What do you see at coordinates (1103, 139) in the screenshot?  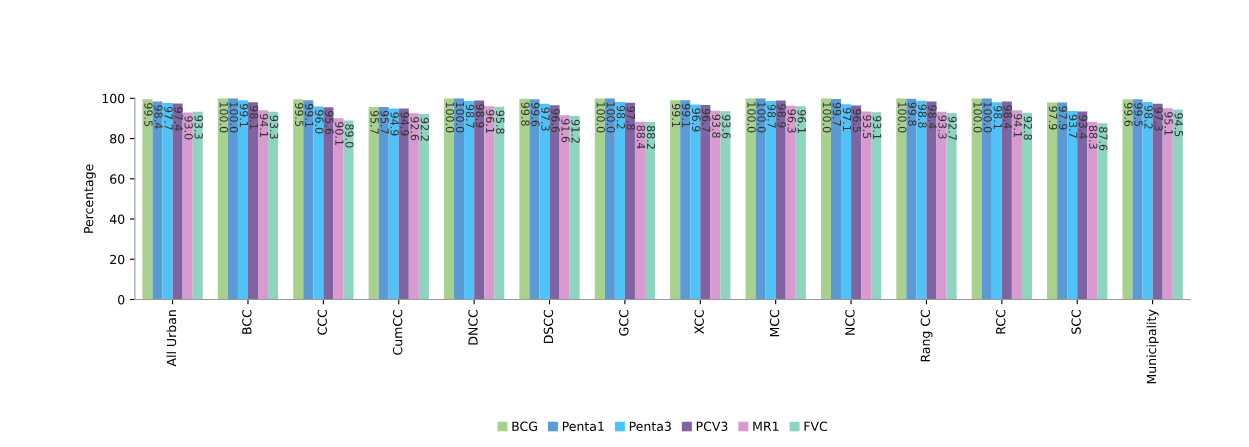 I see `data-label: 87.6` at bounding box center [1103, 139].